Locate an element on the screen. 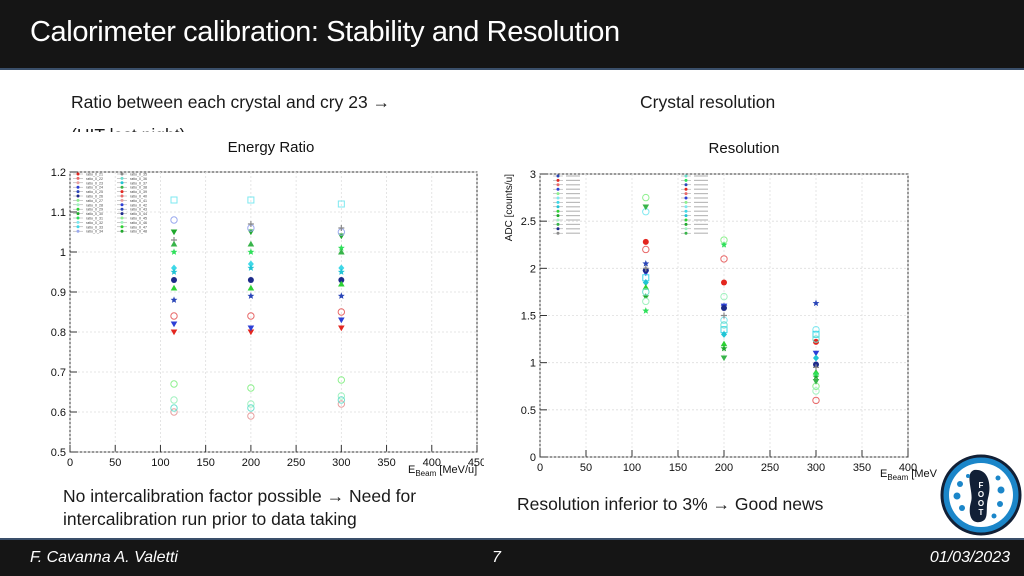 This screenshot has width=1024, height=576. chart-title: Energy Ratio is located at coordinates (271, 147).